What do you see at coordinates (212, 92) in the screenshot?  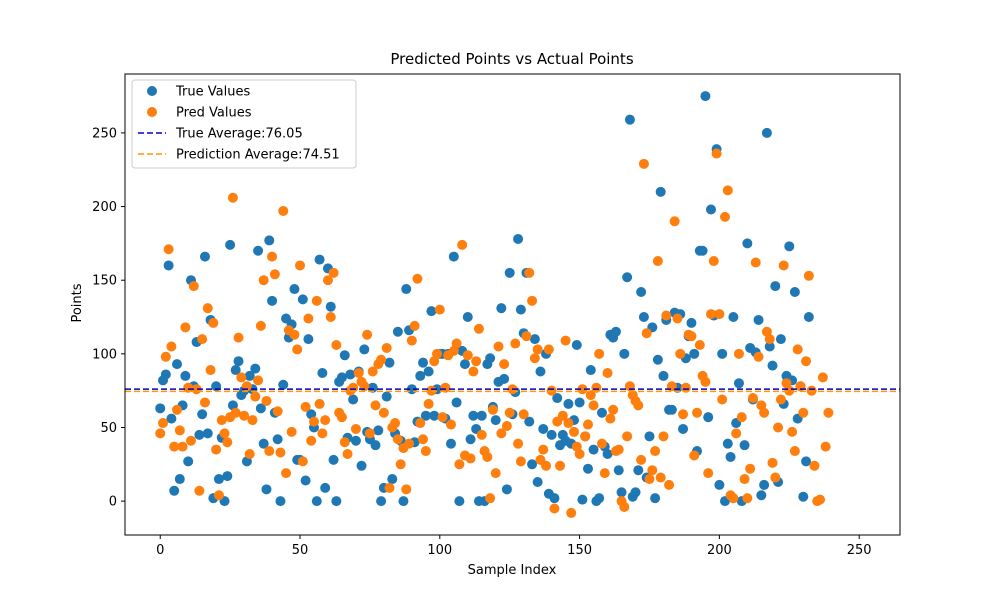 I see `legend-label: True Values` at bounding box center [212, 92].